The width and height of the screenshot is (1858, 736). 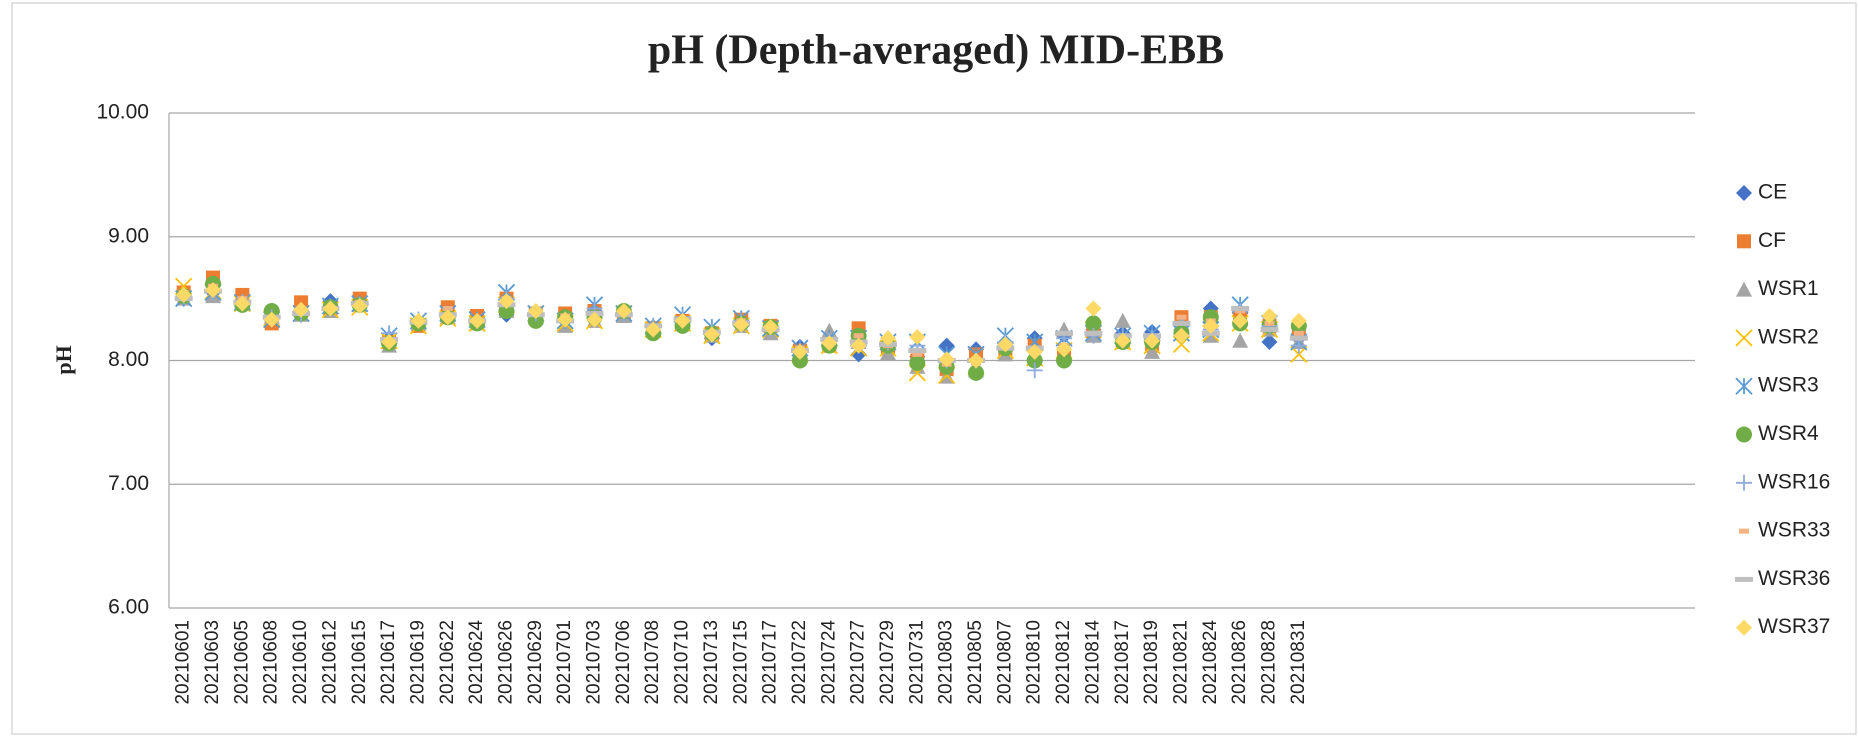 I want to click on x-tick-label: 20210612, so click(x=329, y=662).